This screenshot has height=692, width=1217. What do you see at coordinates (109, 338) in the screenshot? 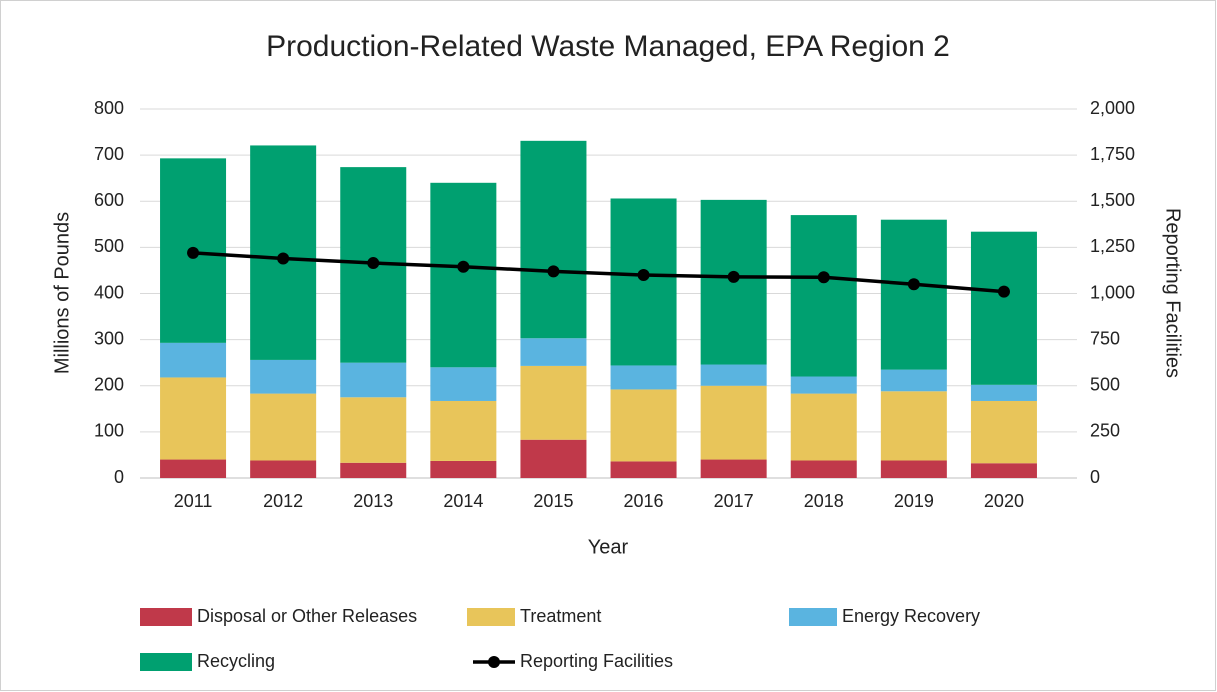
I see `y-tick-label: 300` at bounding box center [109, 338].